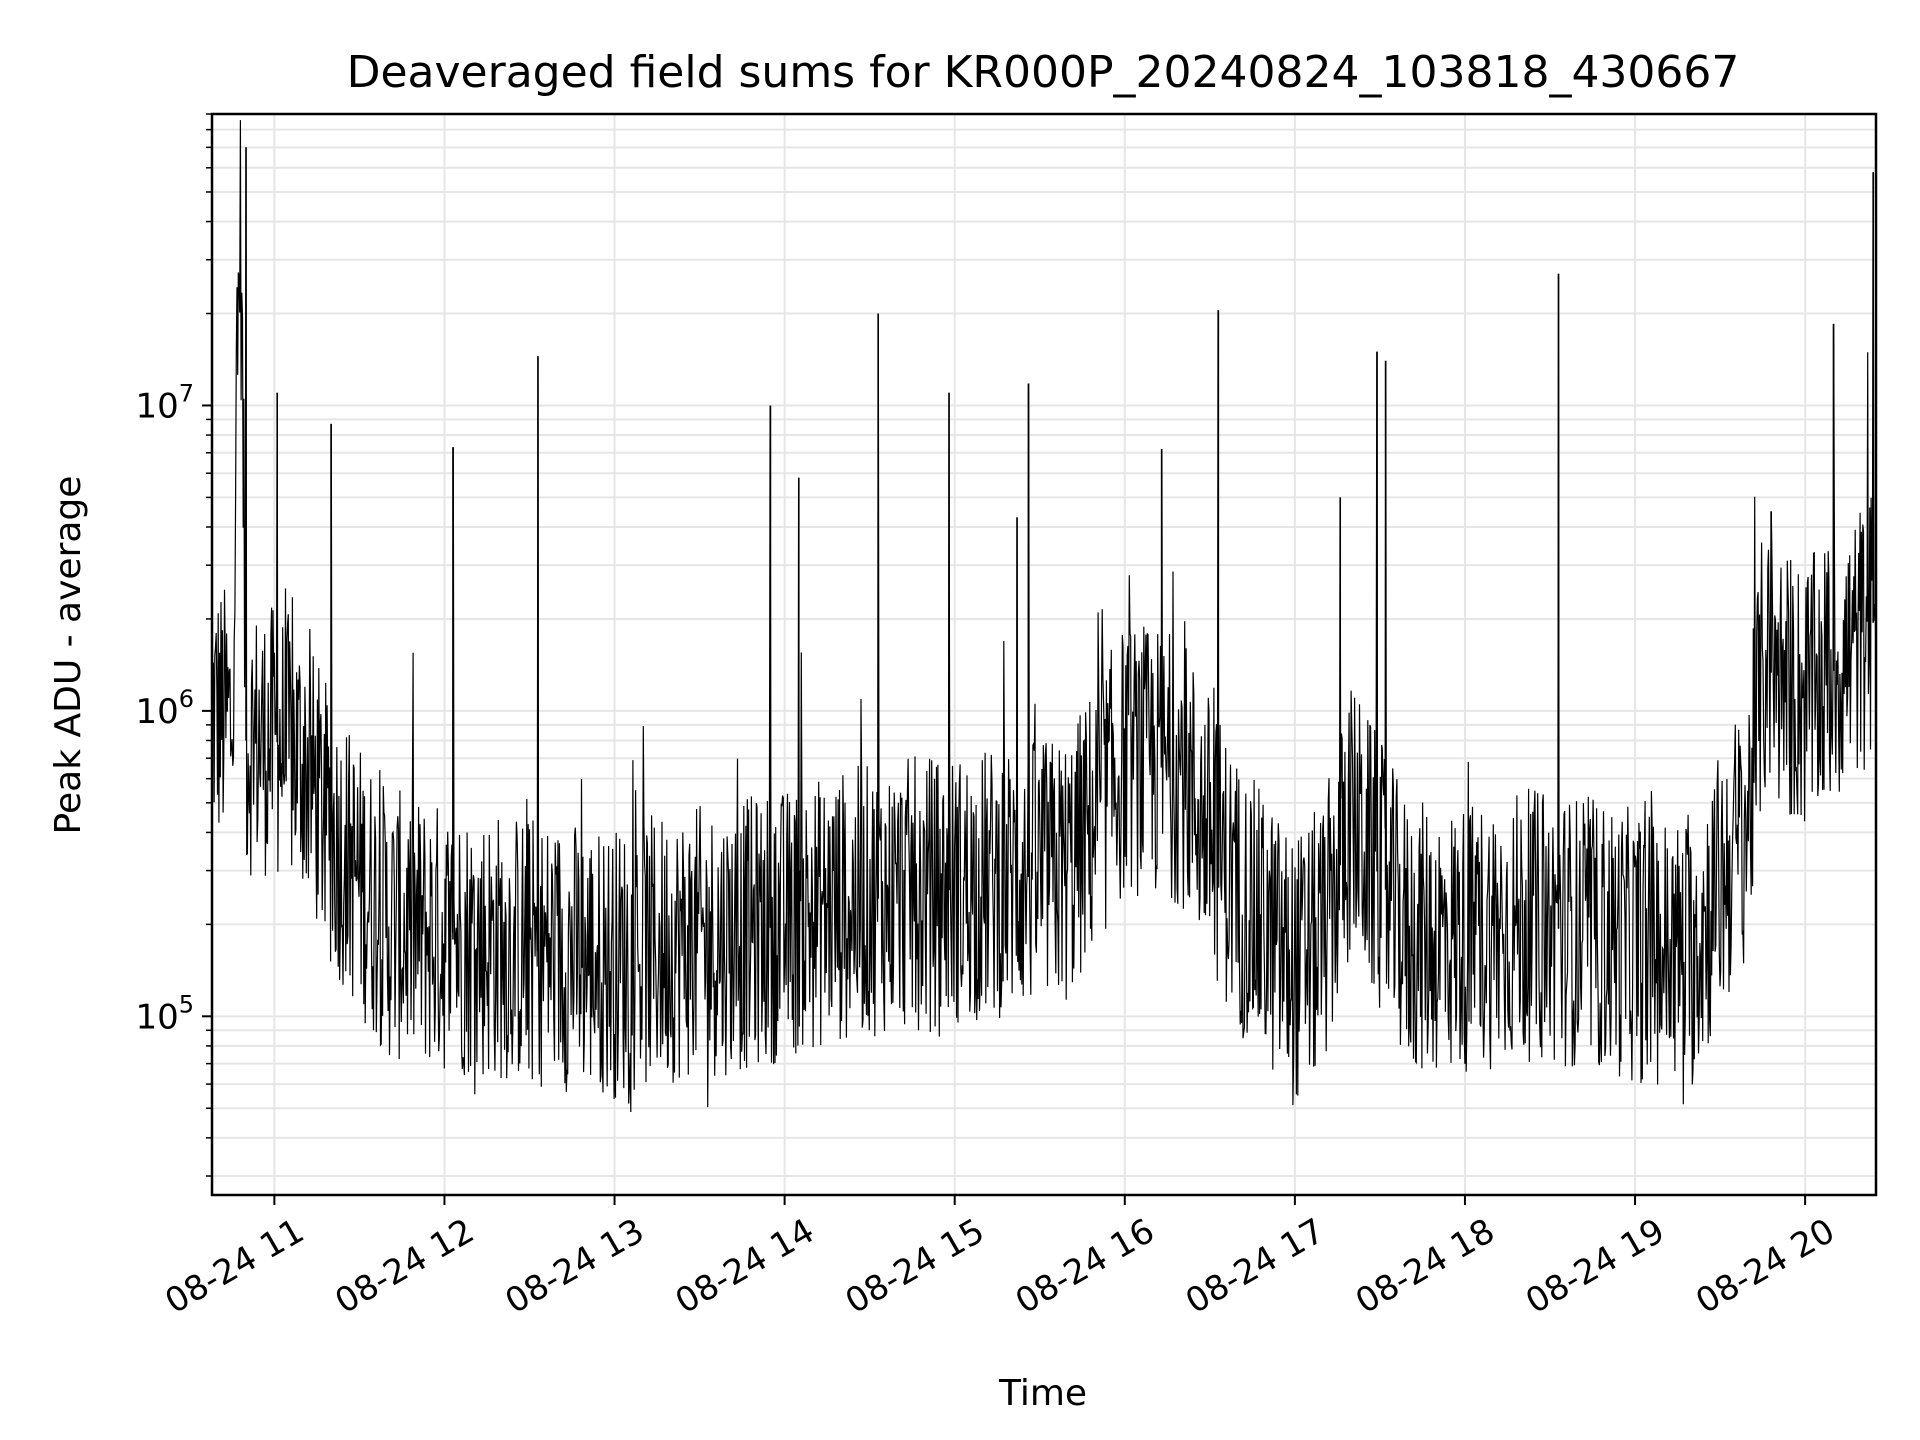 The image size is (1920, 1440). I want to click on y-axis: 10⁵ 10⁶ 10⁷, so click(173, 645).